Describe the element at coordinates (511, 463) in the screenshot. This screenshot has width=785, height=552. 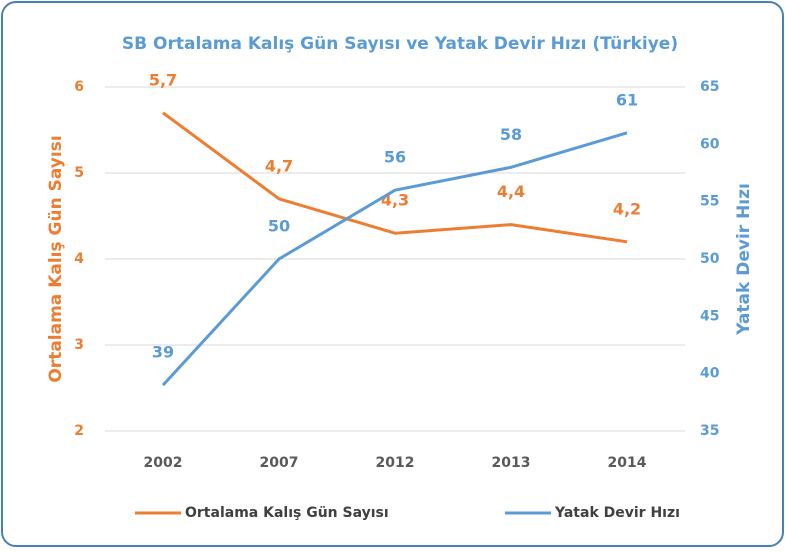
I see `x-tick-label: 2013` at that location.